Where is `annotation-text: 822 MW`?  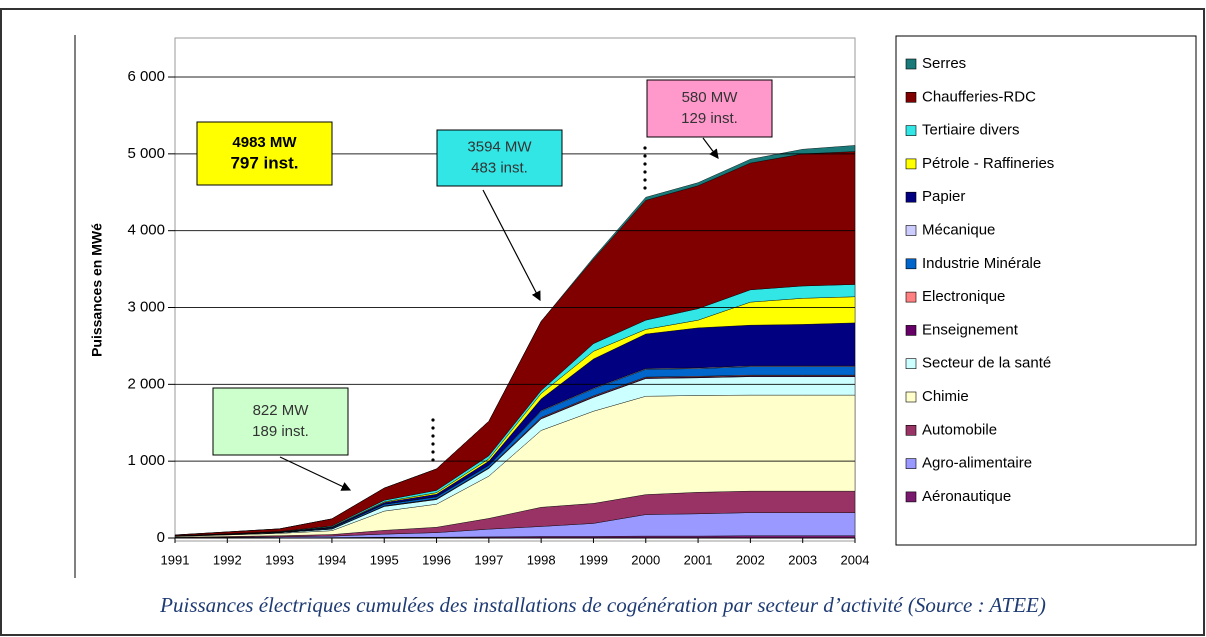
annotation-text: 822 MW is located at coordinates (281, 410).